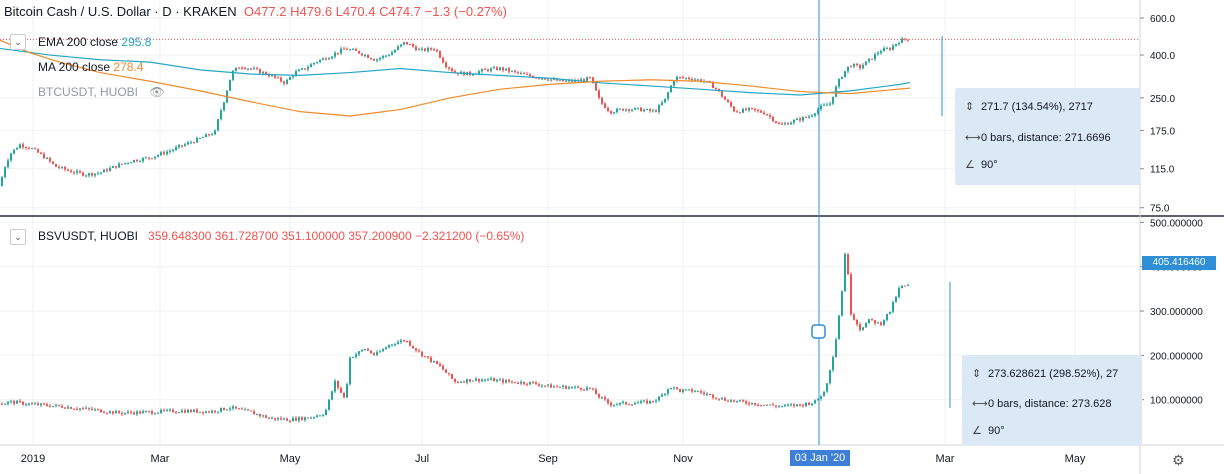 The width and height of the screenshot is (1224, 474). I want to click on x-tick-label: Mar, so click(160, 459).